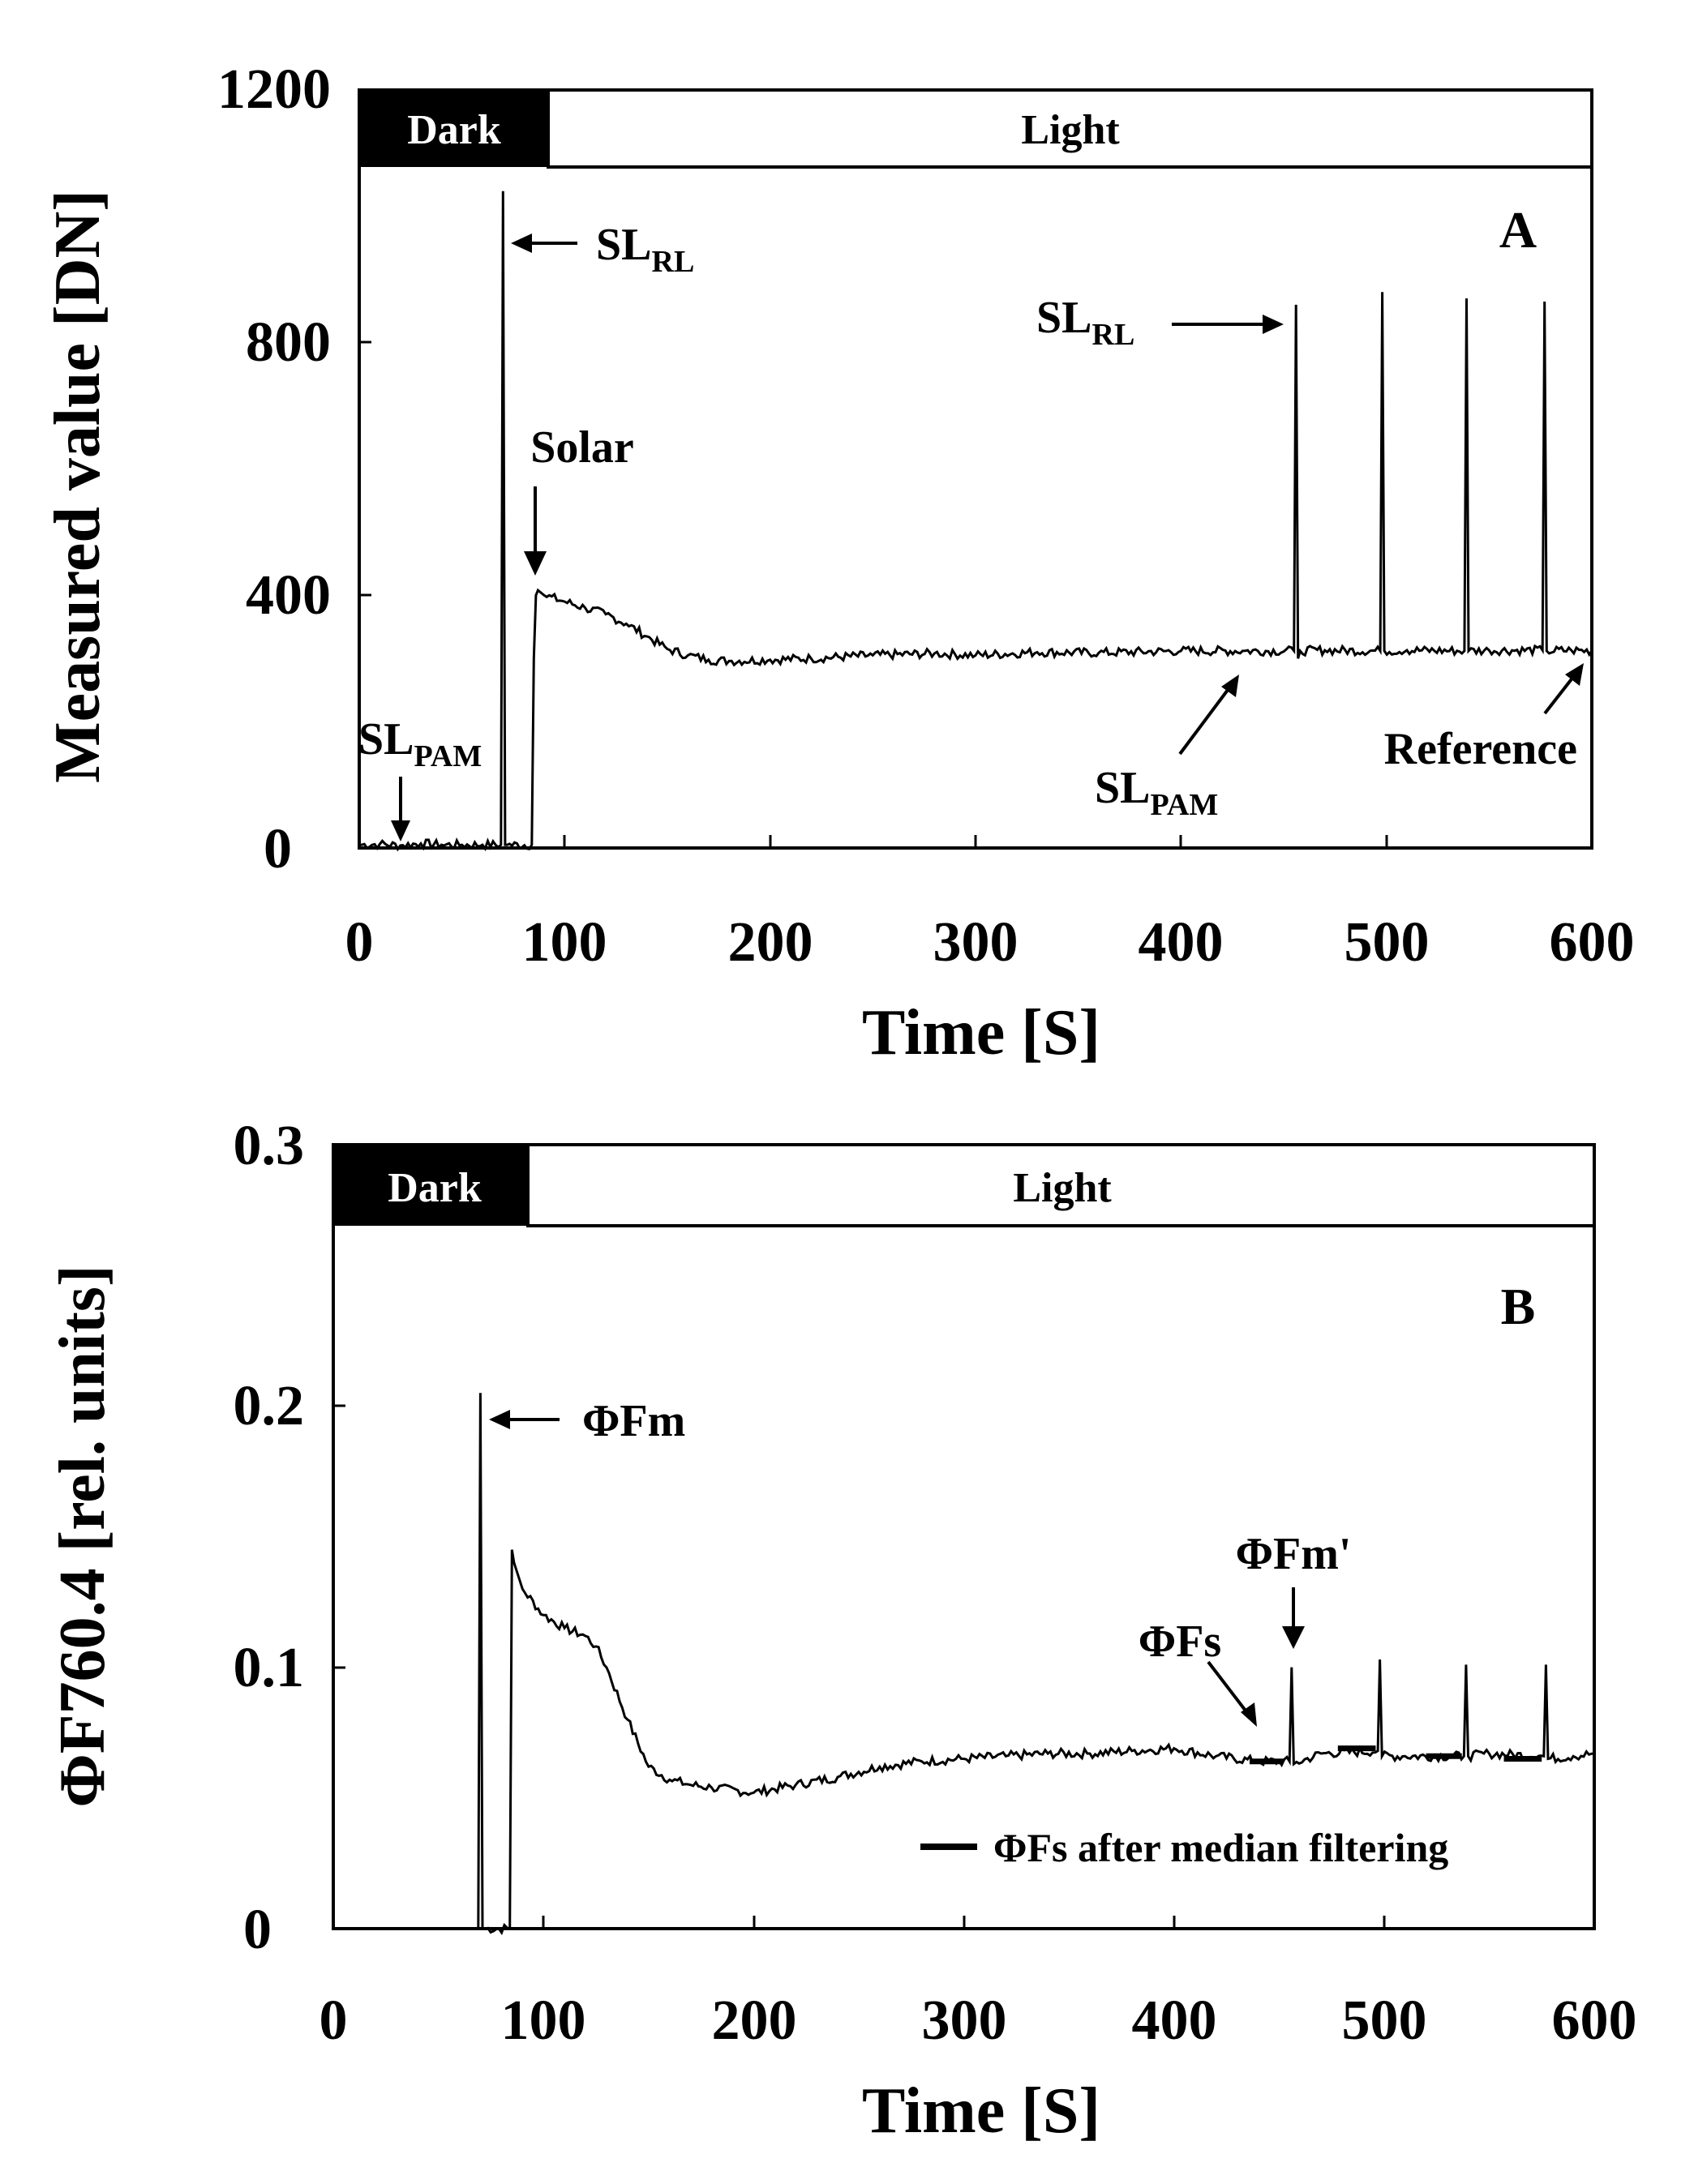 This screenshot has height=2184, width=1694. Describe the element at coordinates (1387, 943) in the screenshot. I see `panel-a-xtick-500: 500` at that location.